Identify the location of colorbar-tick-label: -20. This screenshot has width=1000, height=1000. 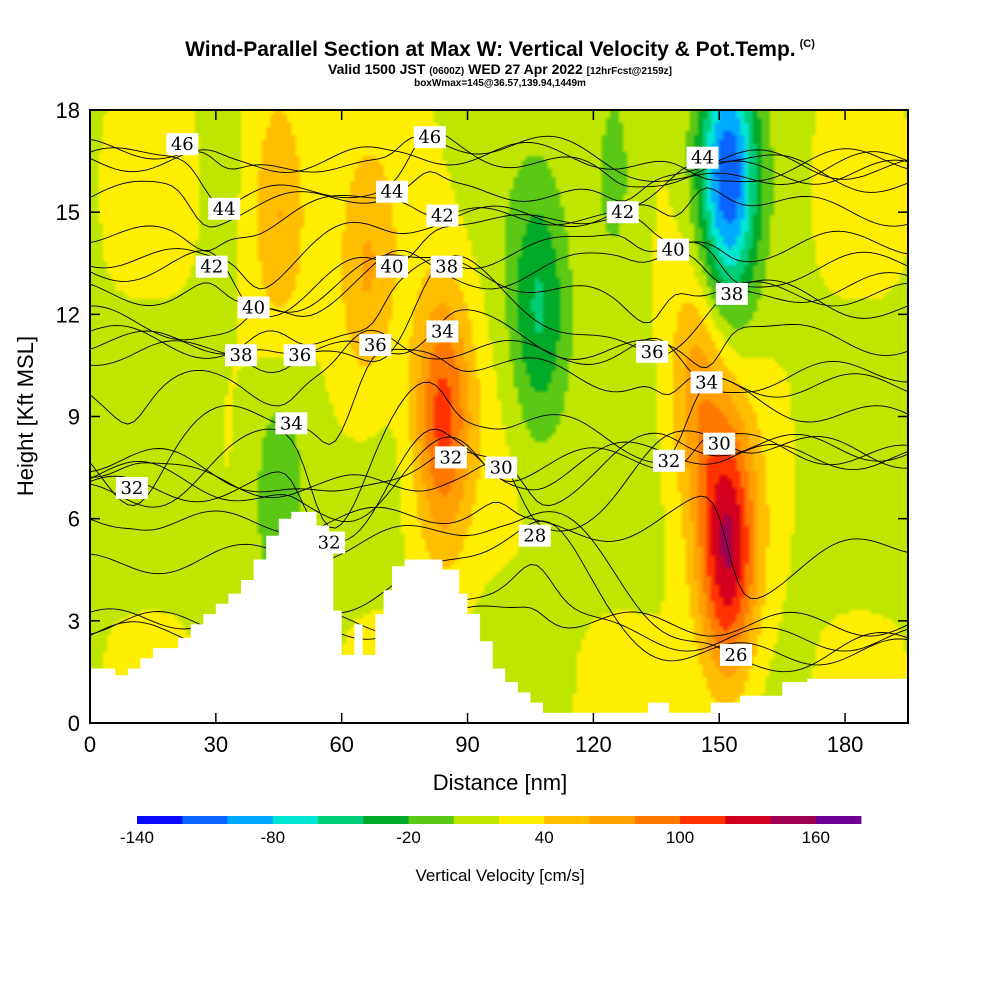
(408, 837).